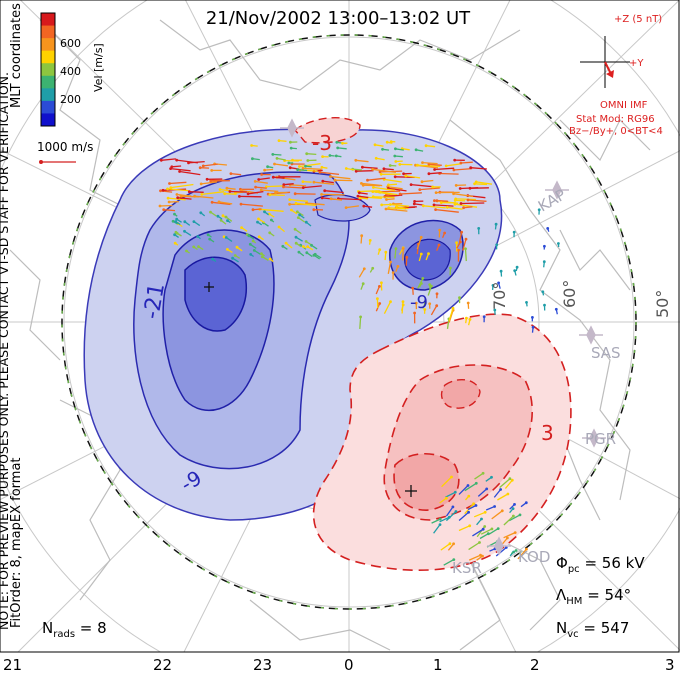 The height and width of the screenshot is (674, 680). I want to click on velocity-colorbar: 600 400 200 Vel [m/s], so click(72, 69).